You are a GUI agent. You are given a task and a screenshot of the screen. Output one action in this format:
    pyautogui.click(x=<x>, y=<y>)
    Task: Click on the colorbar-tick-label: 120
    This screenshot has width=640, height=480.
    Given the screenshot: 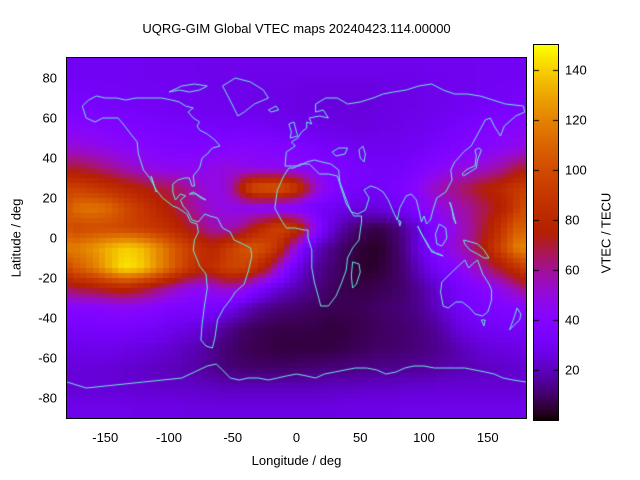 What is the action you would take?
    pyautogui.click(x=576, y=120)
    